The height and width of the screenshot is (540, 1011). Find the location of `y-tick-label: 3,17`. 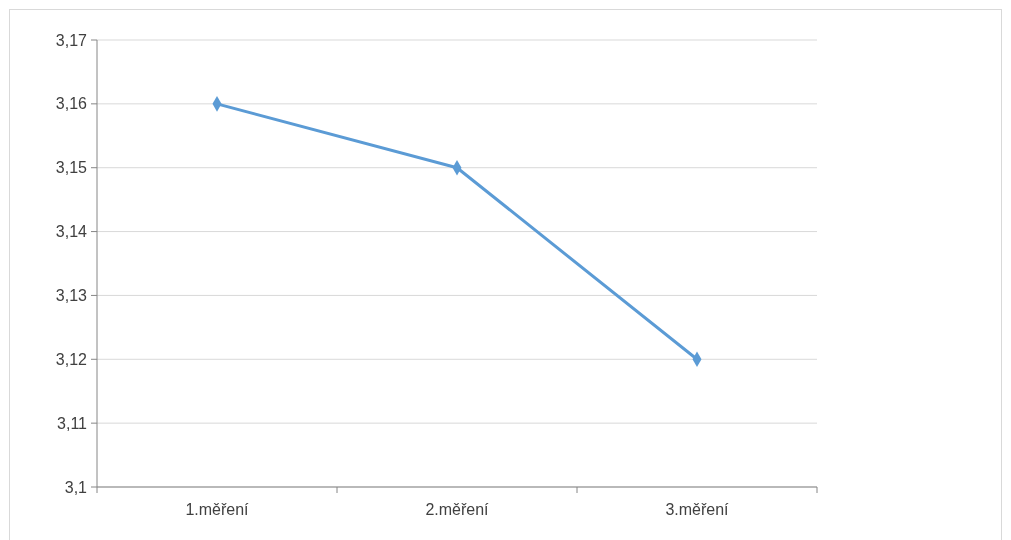

y-tick-label: 3,17 is located at coordinates (71, 40).